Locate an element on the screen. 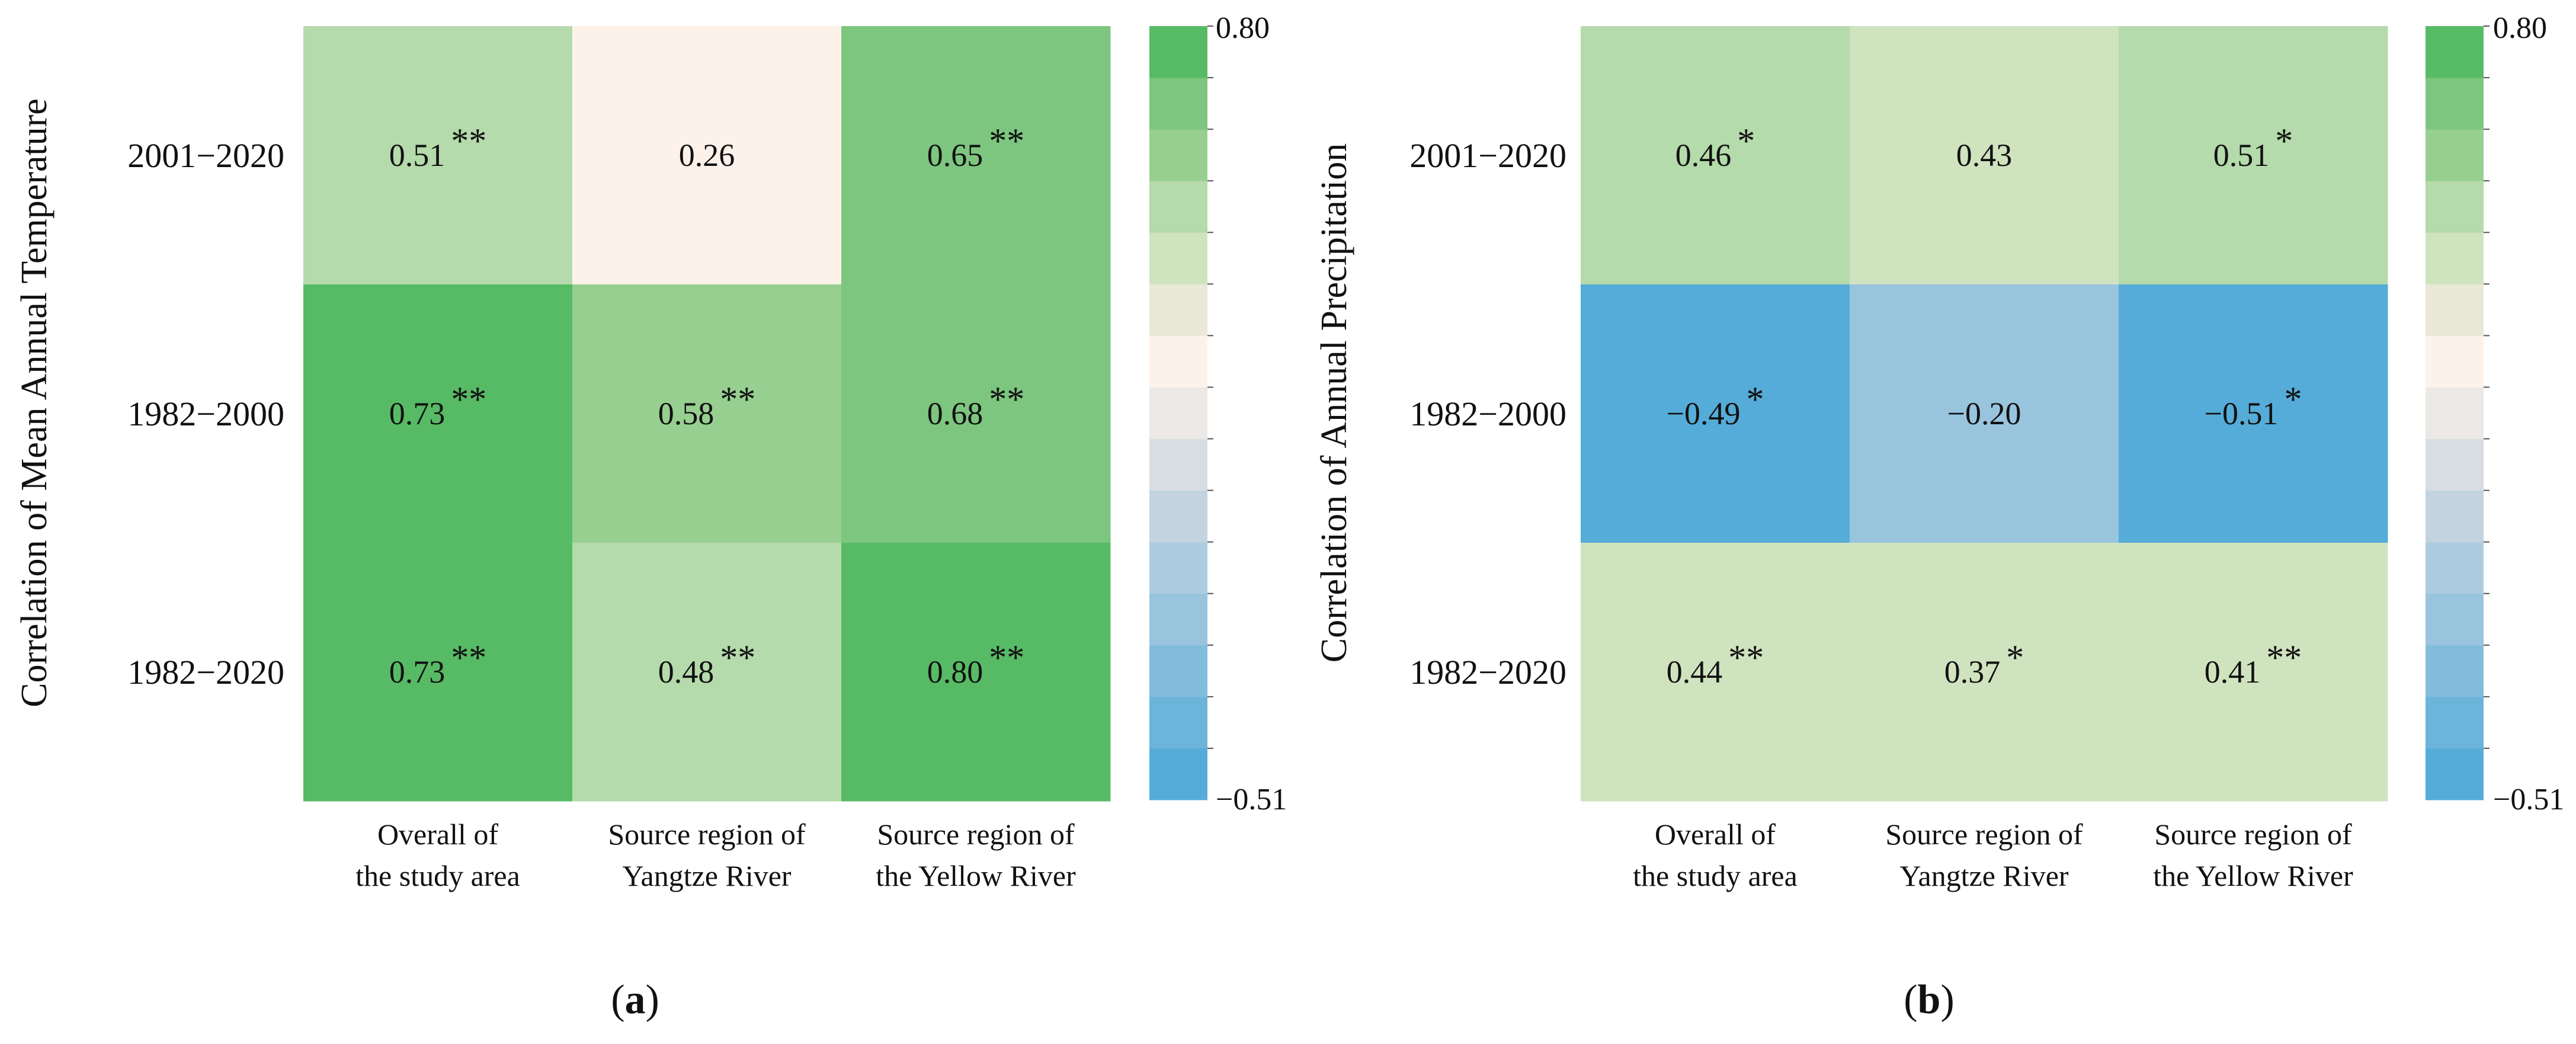 Image resolution: width=2576 pixels, height=1044 pixels. panel-b-significance-r1-c1: * is located at coordinates (1746, 141).